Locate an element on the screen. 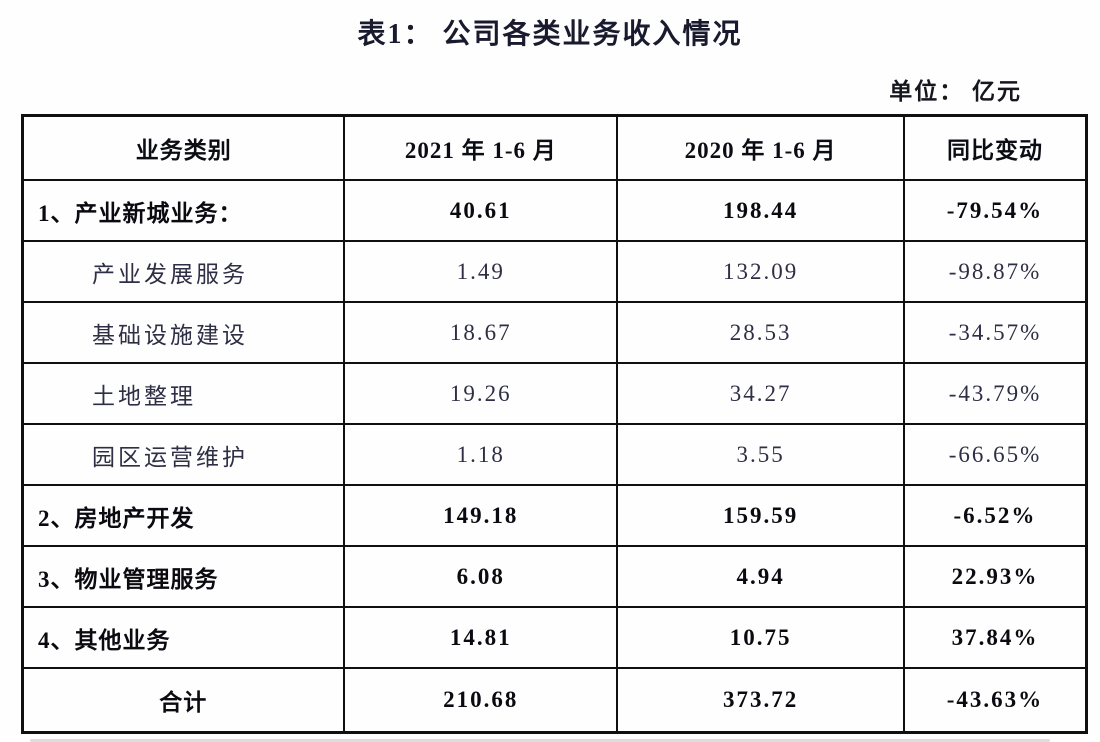 The image size is (1100, 742). category-cell: 2、房地产开发 is located at coordinates (183, 515).